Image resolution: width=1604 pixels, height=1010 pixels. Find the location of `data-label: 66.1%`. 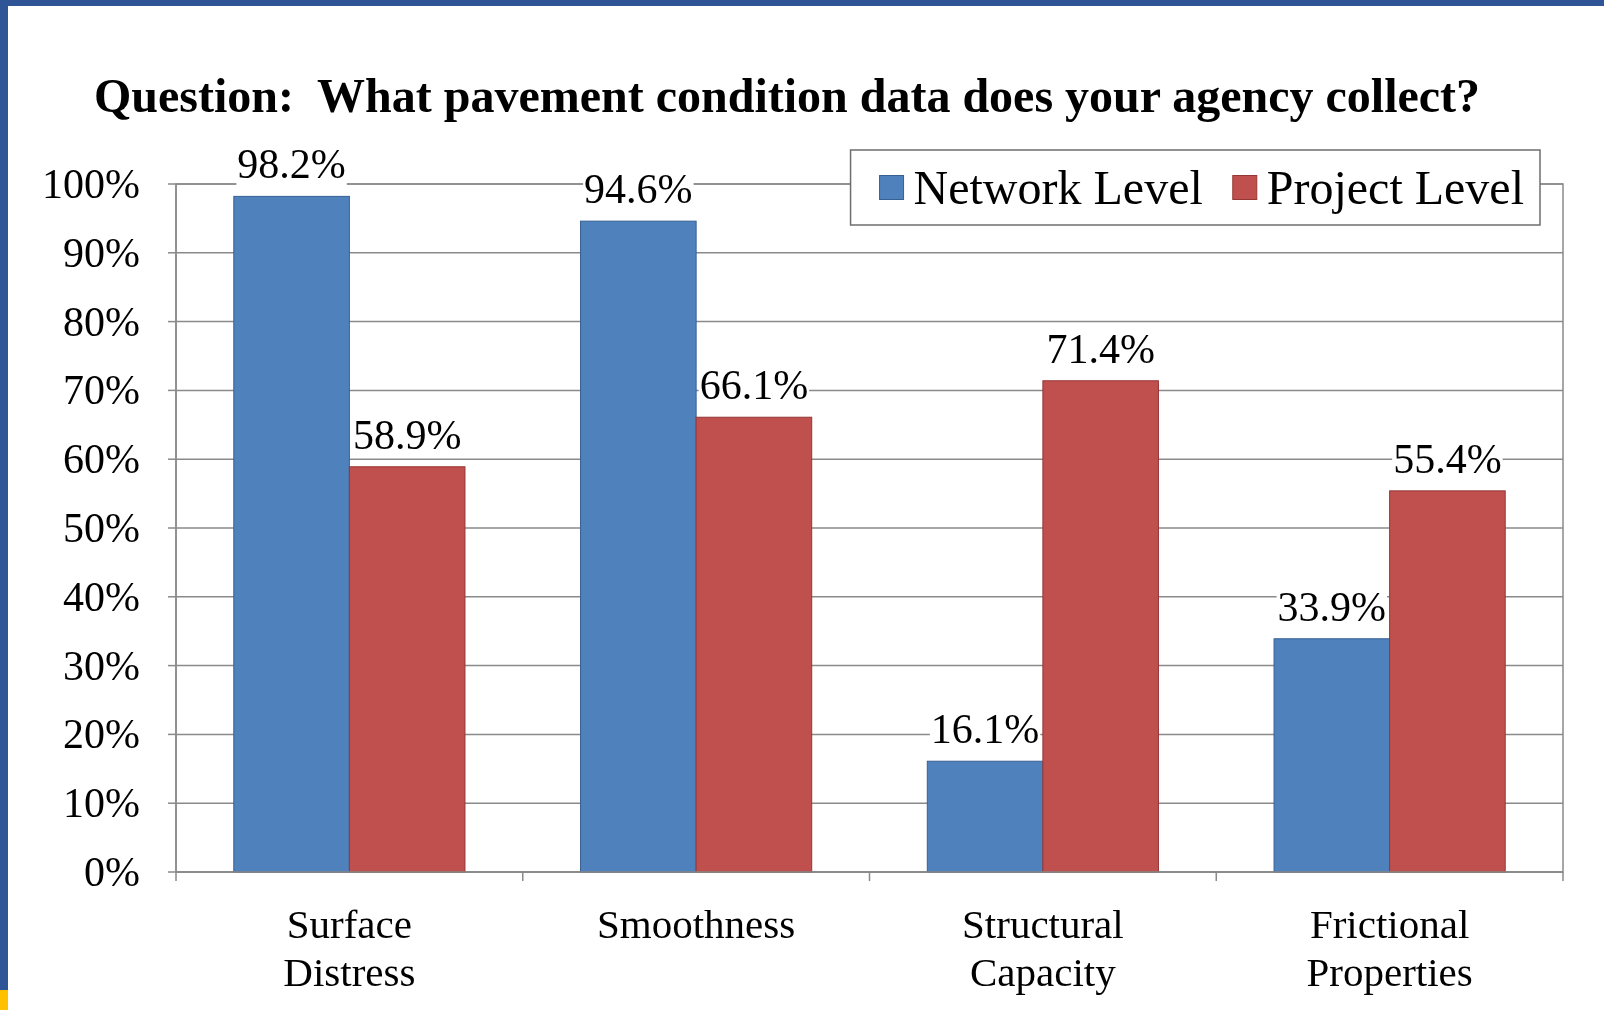

data-label: 66.1% is located at coordinates (754, 385).